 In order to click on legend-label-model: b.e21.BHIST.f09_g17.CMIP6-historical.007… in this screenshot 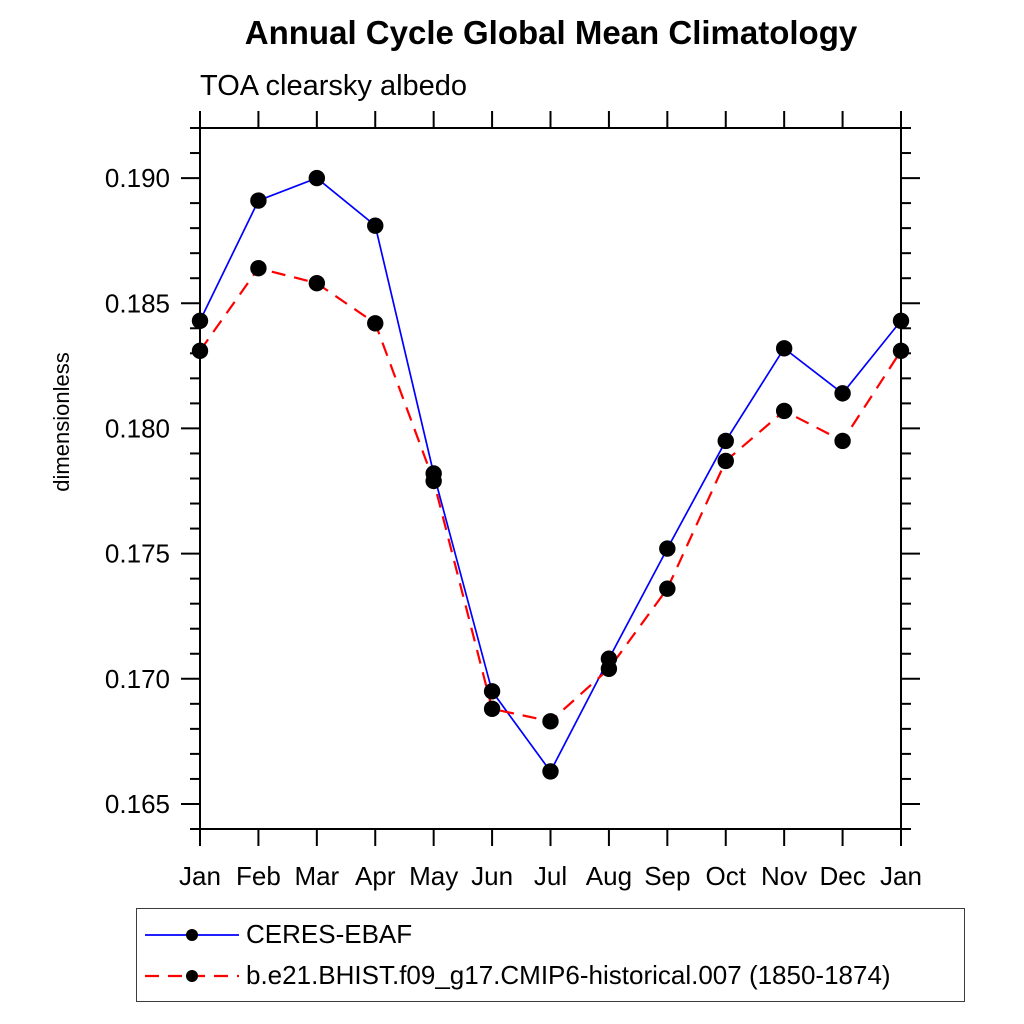, I will do `click(568, 975)`.